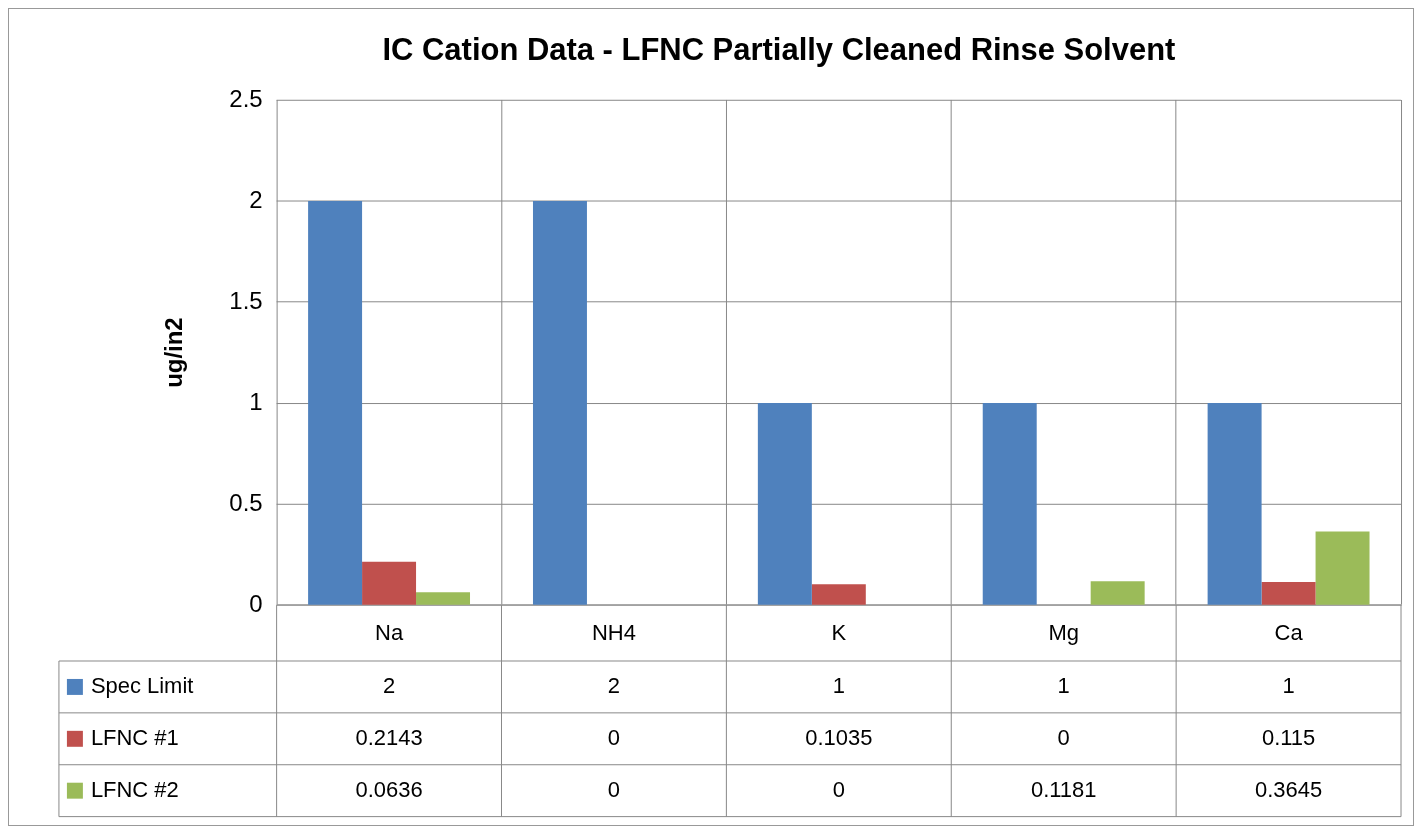  What do you see at coordinates (389, 633) in the screenshot?
I see `x-tick-label: Na` at bounding box center [389, 633].